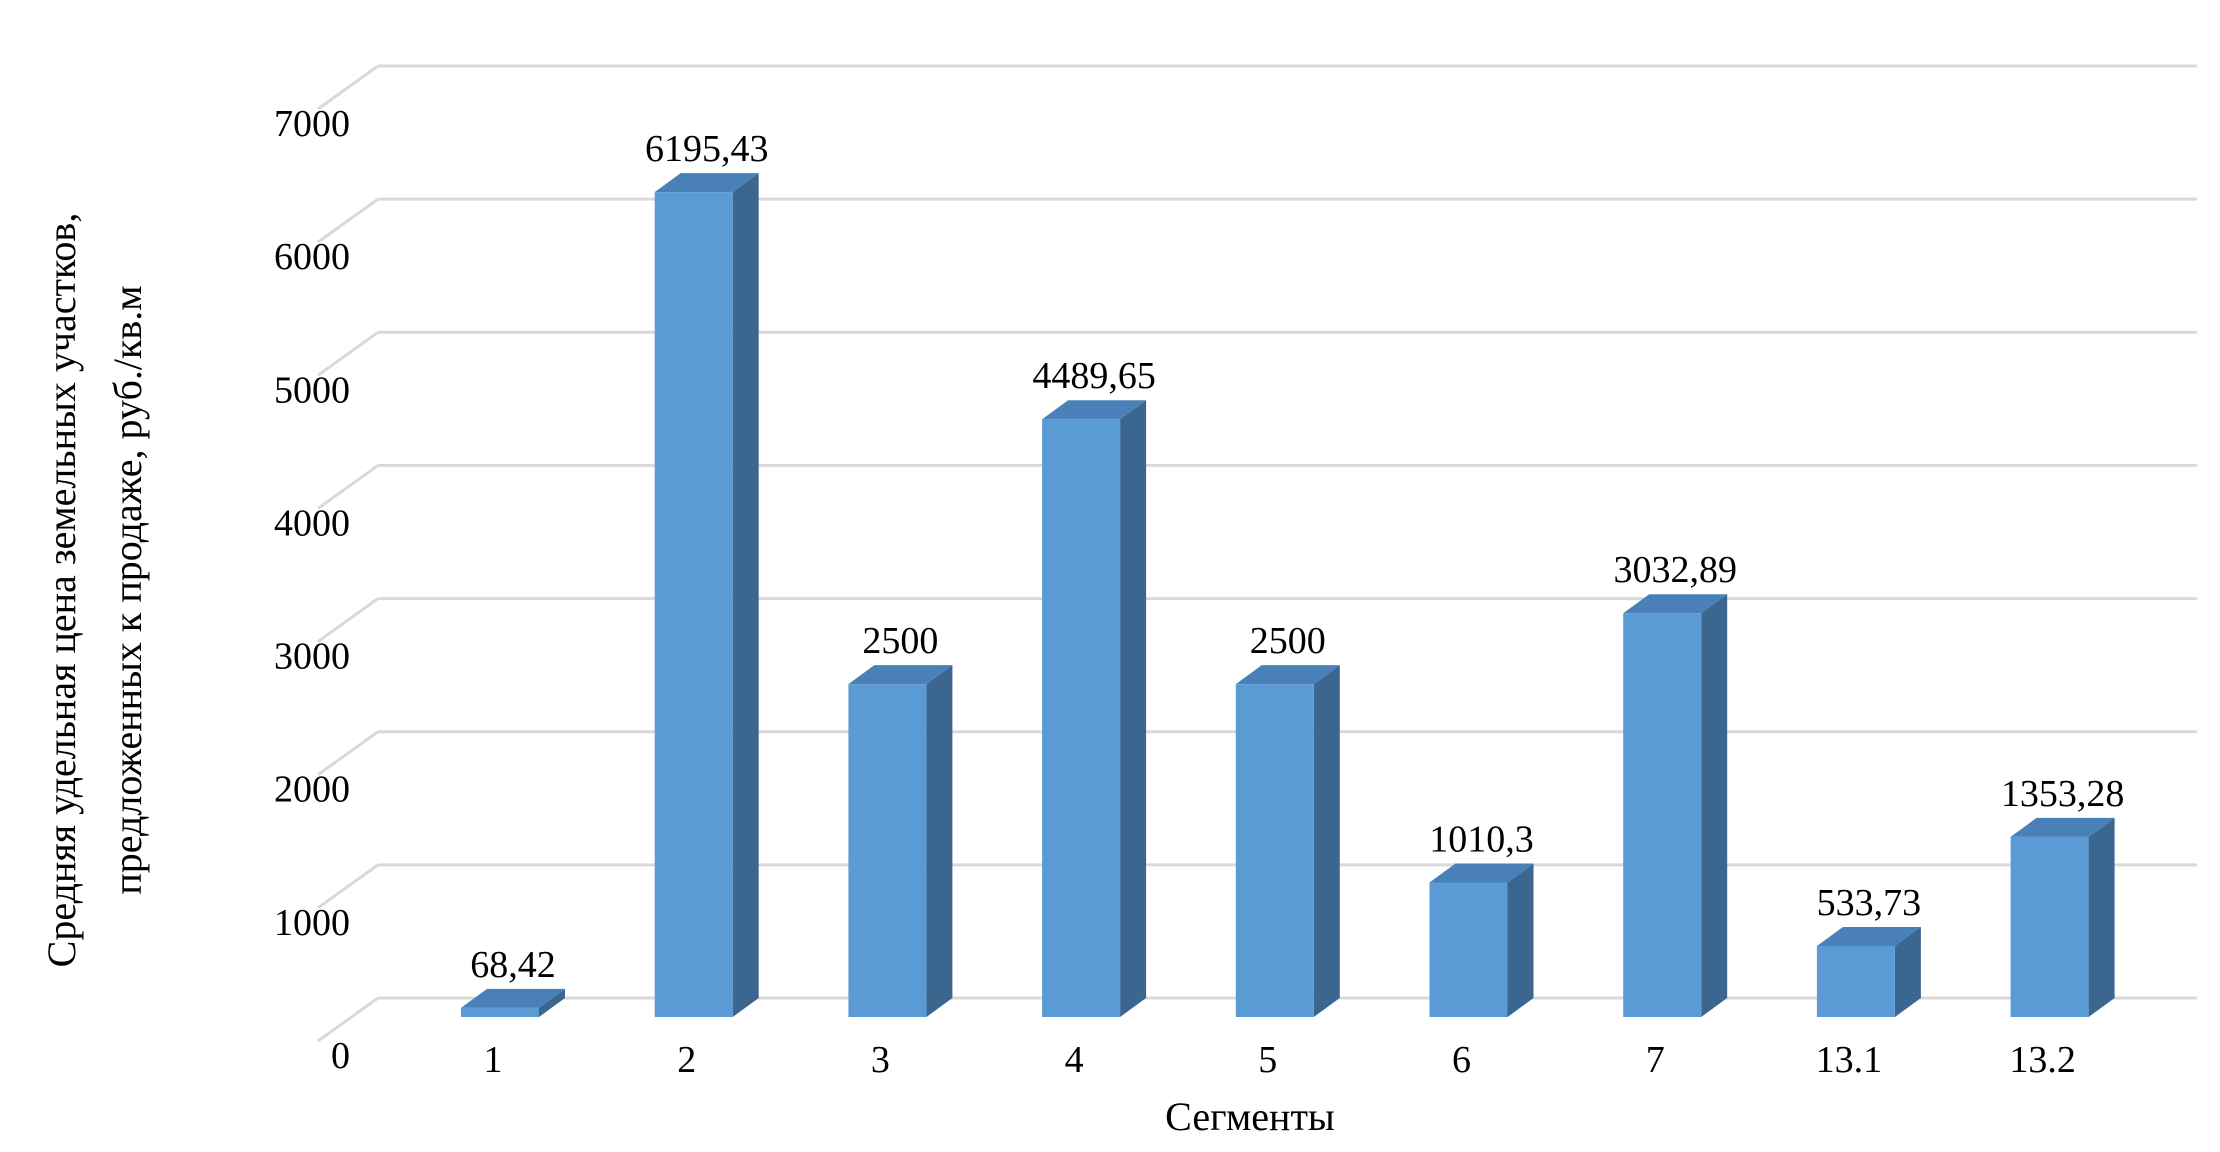 The width and height of the screenshot is (2220, 1152). What do you see at coordinates (127, 589) in the screenshot?
I see `y-axis-title-line-2: предложенных к продаже, руб./кв.м` at bounding box center [127, 589].